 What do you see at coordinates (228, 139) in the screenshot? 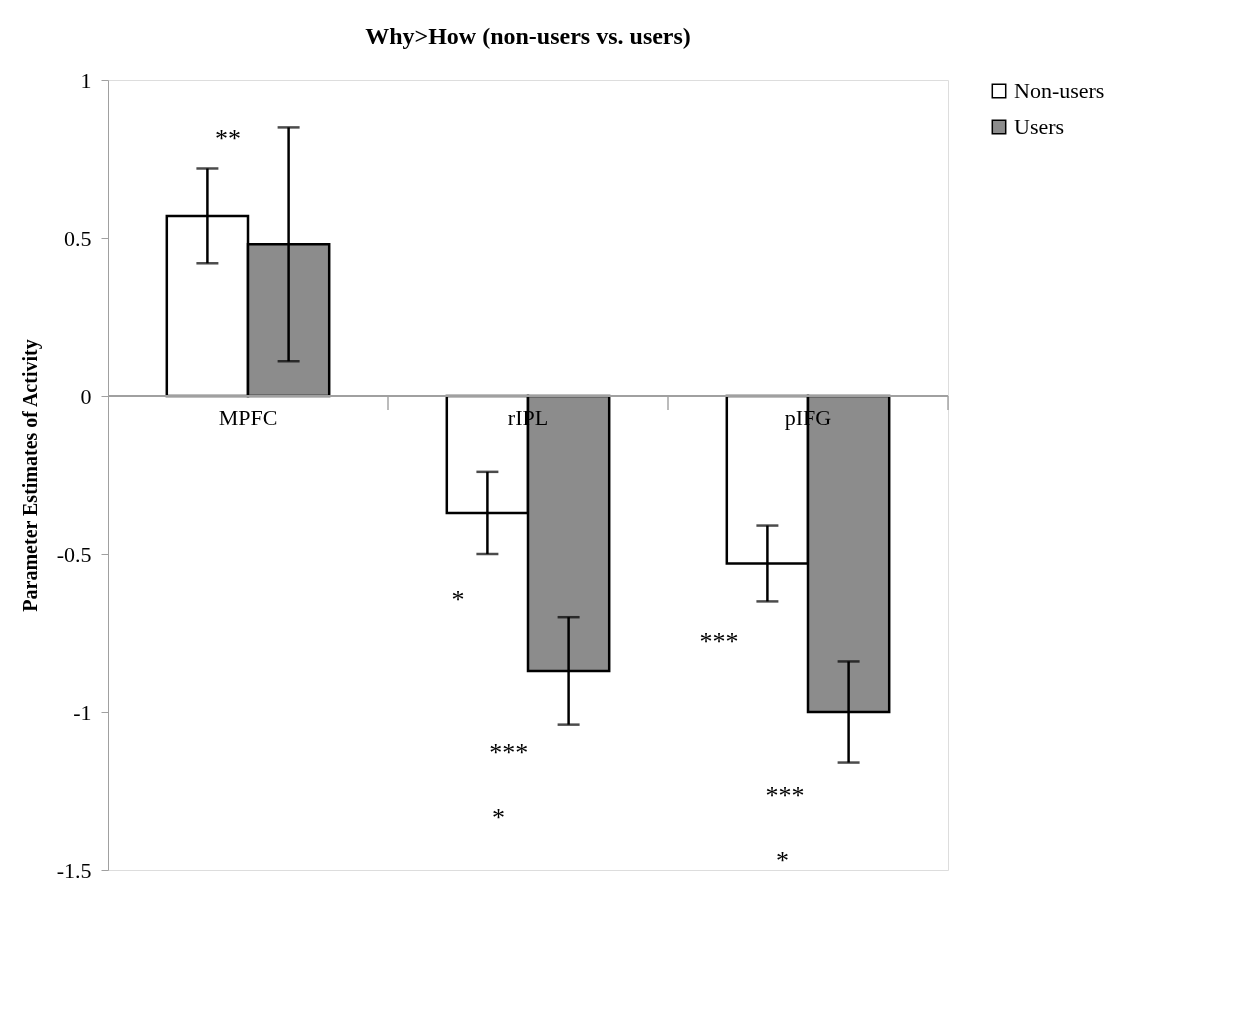
I see `annotation: **` at bounding box center [228, 139].